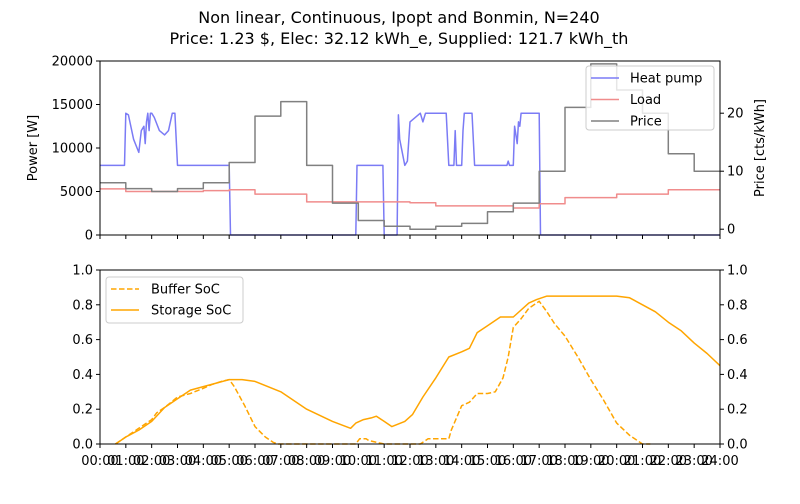  Describe the element at coordinates (254, 461) in the screenshot. I see `time-tick-label: 06:00` at that location.